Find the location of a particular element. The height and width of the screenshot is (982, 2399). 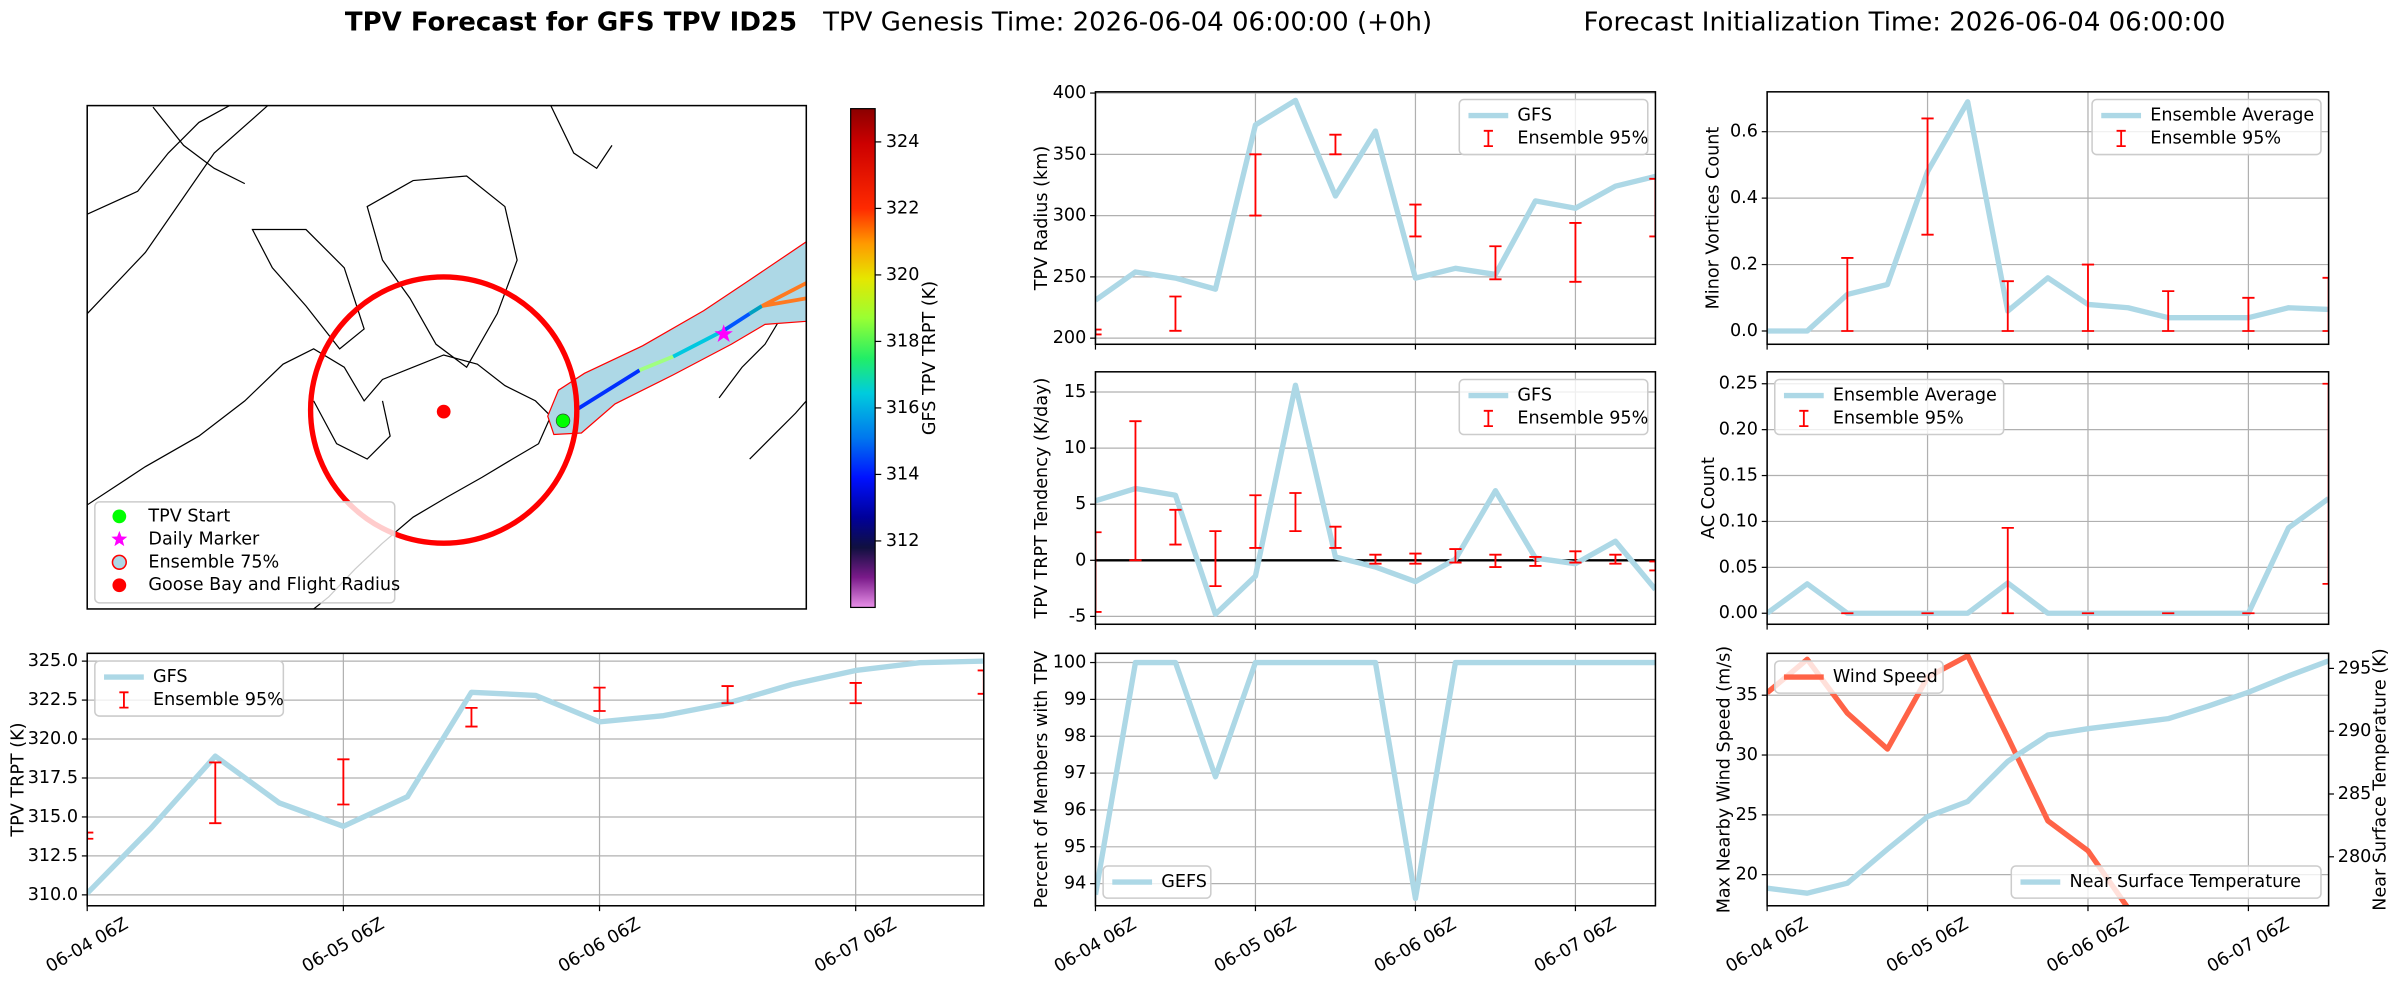

colorbar-tick-label: 312 is located at coordinates (903, 541).